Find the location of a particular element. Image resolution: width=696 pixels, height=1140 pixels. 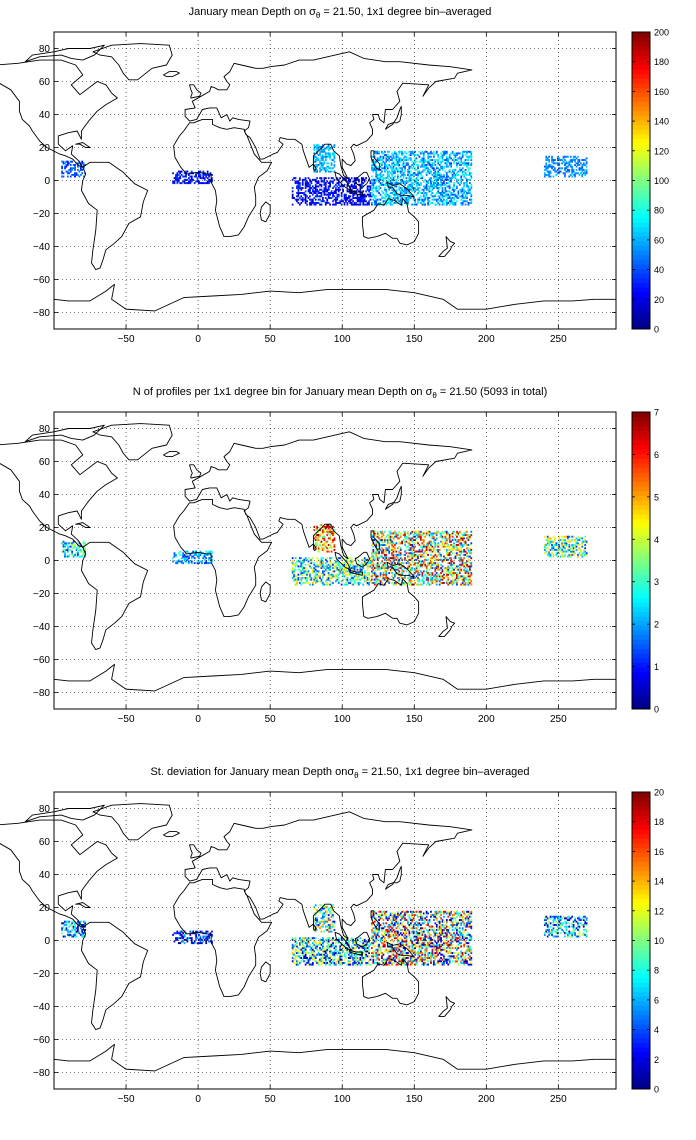

coastline-great-britain is located at coordinates (195, 91).